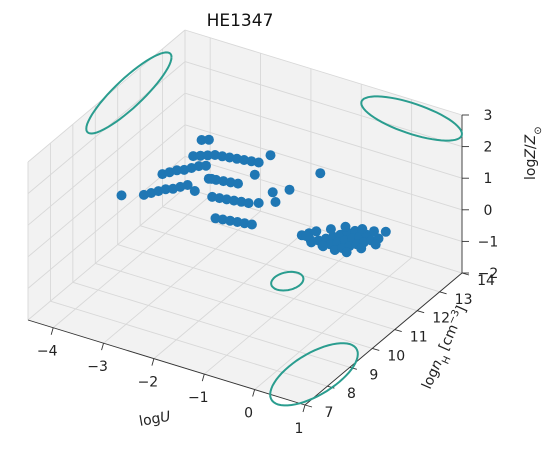 This screenshot has height=452, width=550. What do you see at coordinates (486, 281) in the screenshot?
I see `y-tick-label: 14` at bounding box center [486, 281].